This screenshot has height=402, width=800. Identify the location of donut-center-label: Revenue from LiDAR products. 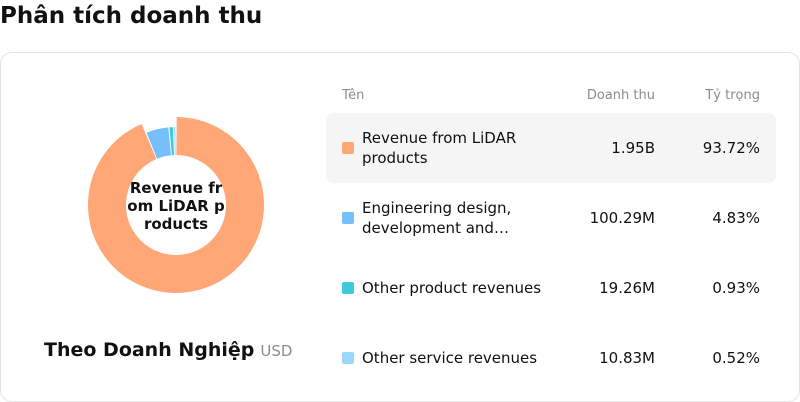
(176, 206).